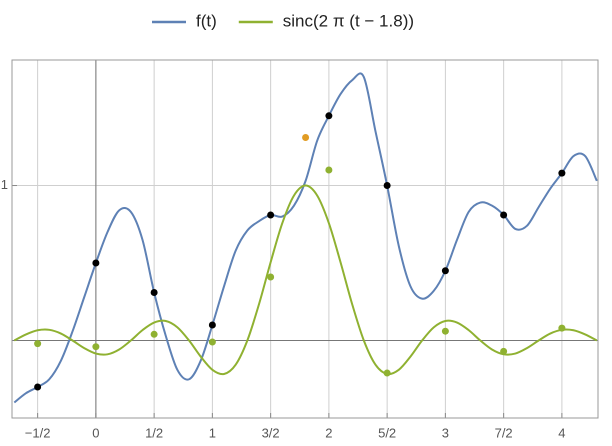 This screenshot has height=446, width=612. I want to click on x-tick-label: 3, so click(445, 432).